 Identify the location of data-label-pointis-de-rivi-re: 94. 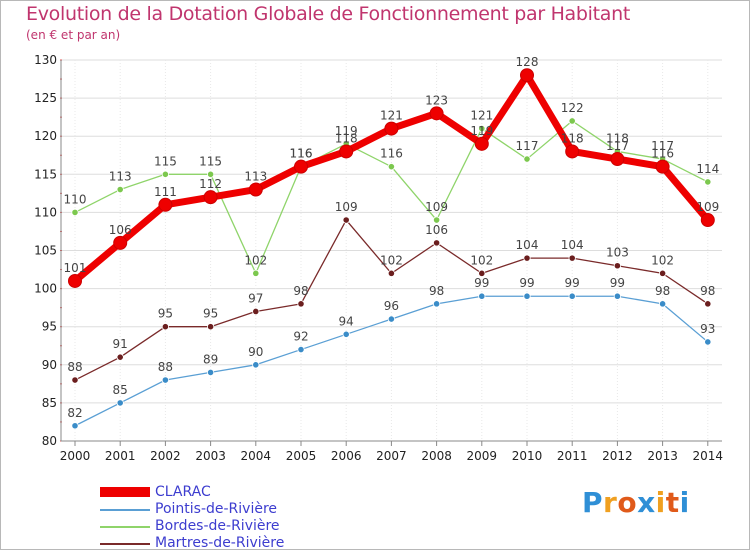
(346, 321).